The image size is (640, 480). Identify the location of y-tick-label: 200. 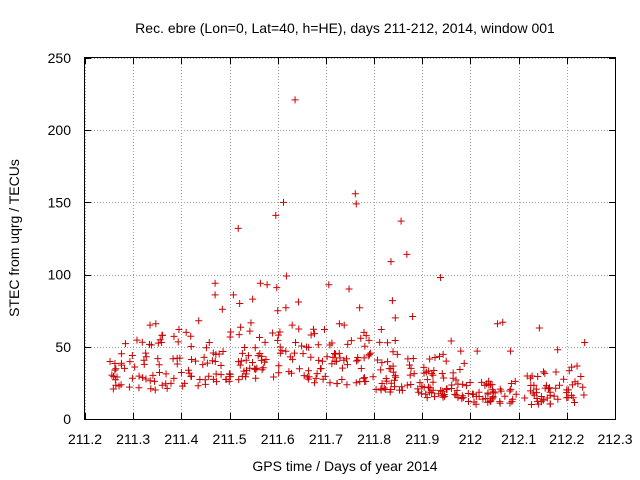
(60, 130).